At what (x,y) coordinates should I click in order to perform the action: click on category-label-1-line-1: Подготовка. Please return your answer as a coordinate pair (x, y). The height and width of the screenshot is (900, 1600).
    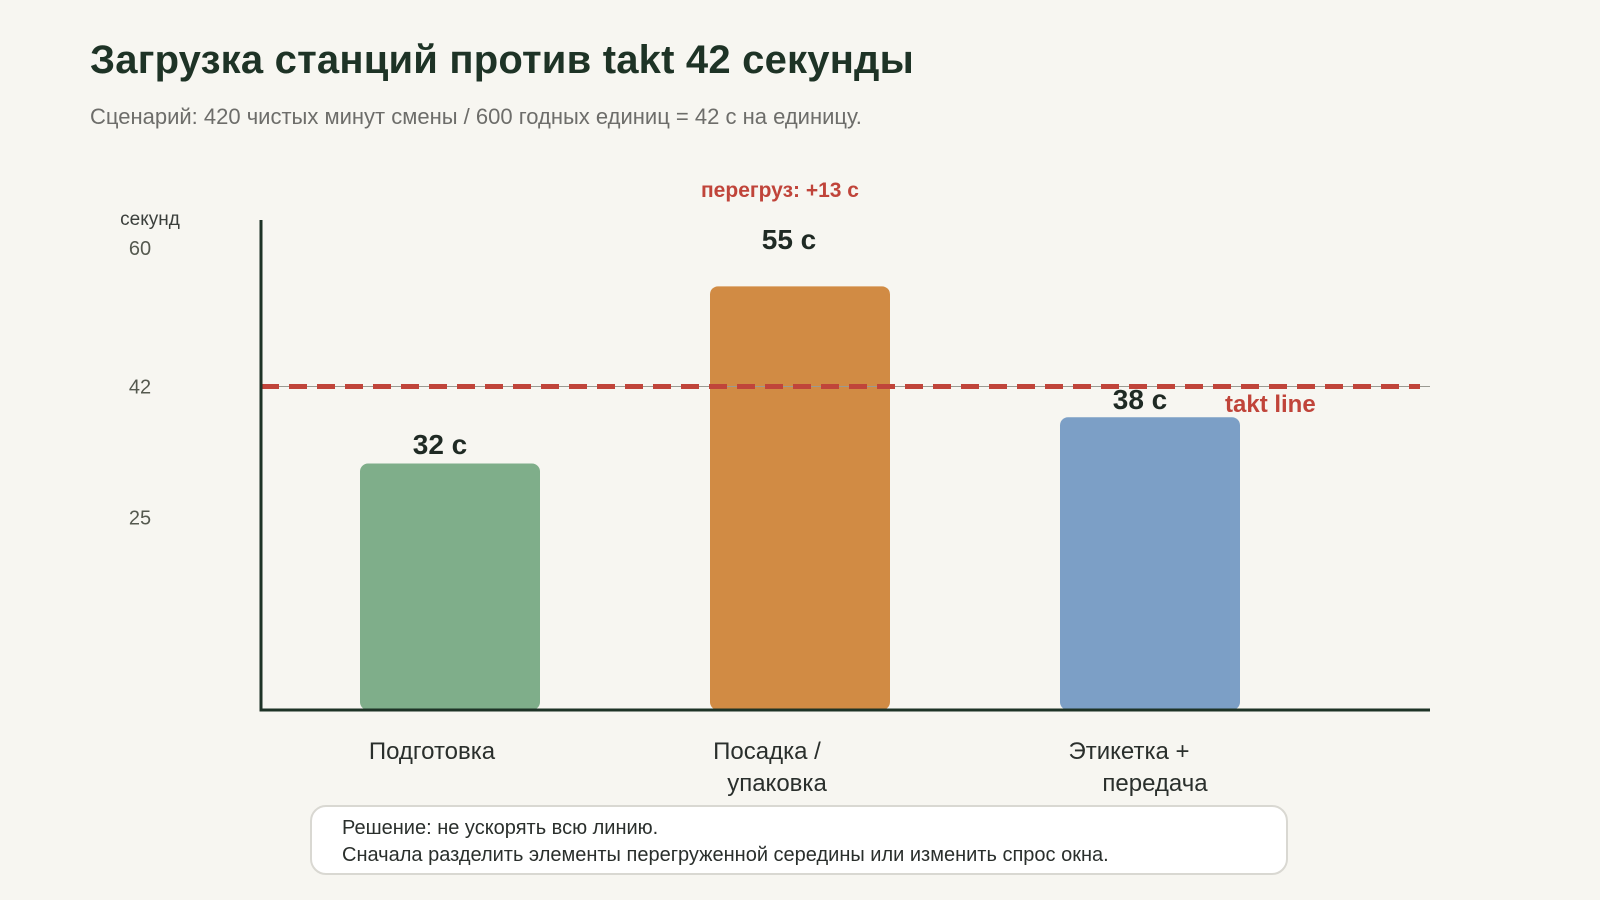
    Looking at the image, I should click on (432, 751).